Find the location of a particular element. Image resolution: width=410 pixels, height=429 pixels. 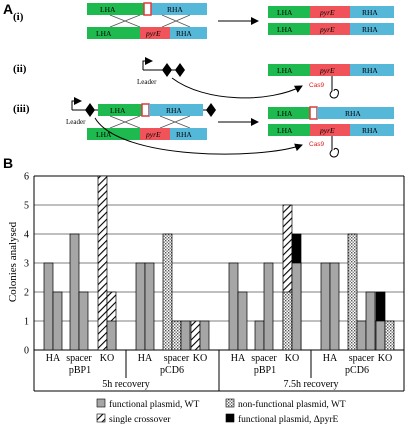

row-i-left-construct: LHA RHA LHA pyrE RHA is located at coordinates (147, 20).